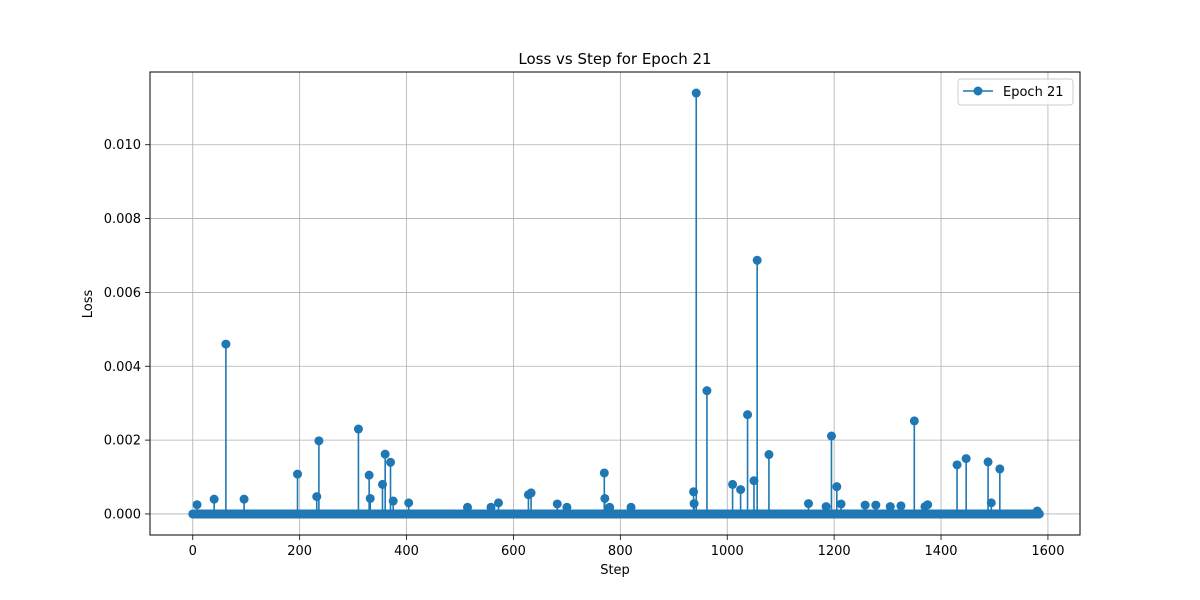  Describe the element at coordinates (834, 551) in the screenshot. I see `x-tick-label: 1200` at that location.